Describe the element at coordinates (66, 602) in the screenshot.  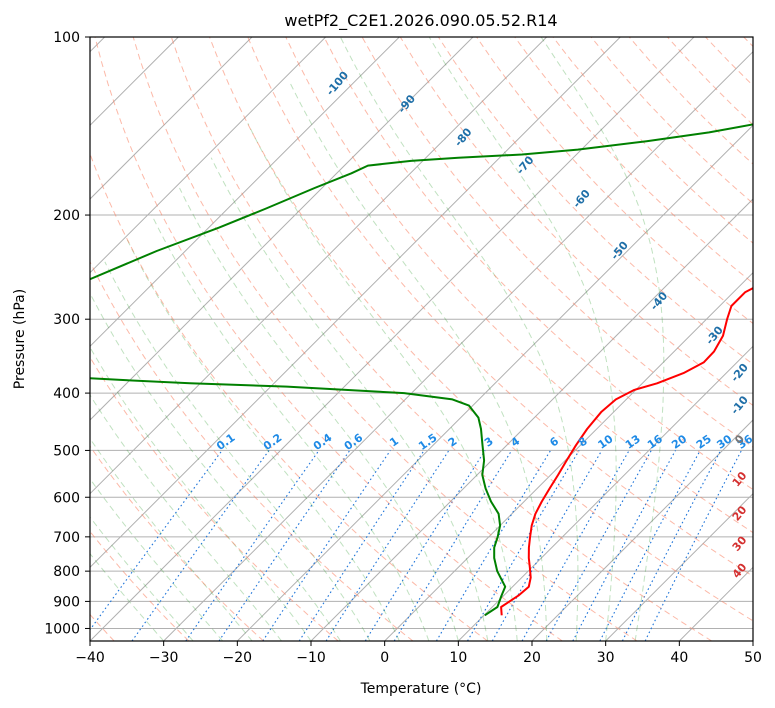
I see `y-tick-label: 900` at that location.